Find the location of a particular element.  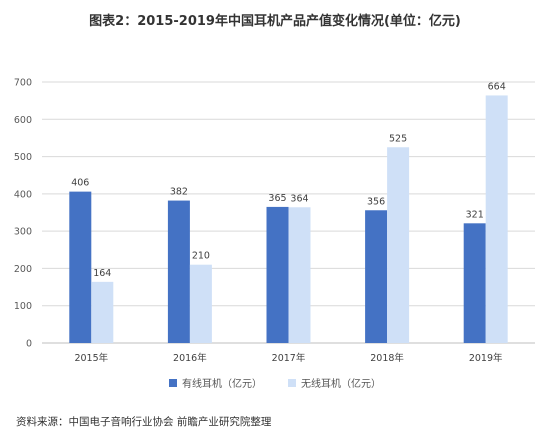

legend-label-wired: 有线耳机（亿元） is located at coordinates (222, 384).